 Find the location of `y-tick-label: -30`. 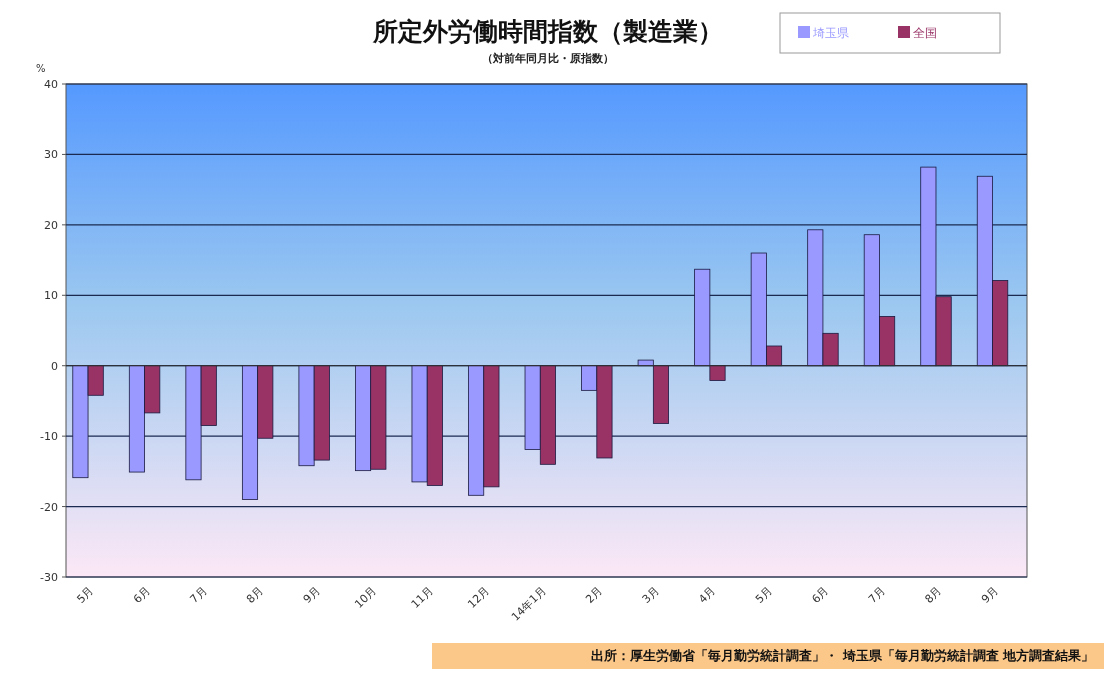

y-tick-label: -30 is located at coordinates (49, 577).